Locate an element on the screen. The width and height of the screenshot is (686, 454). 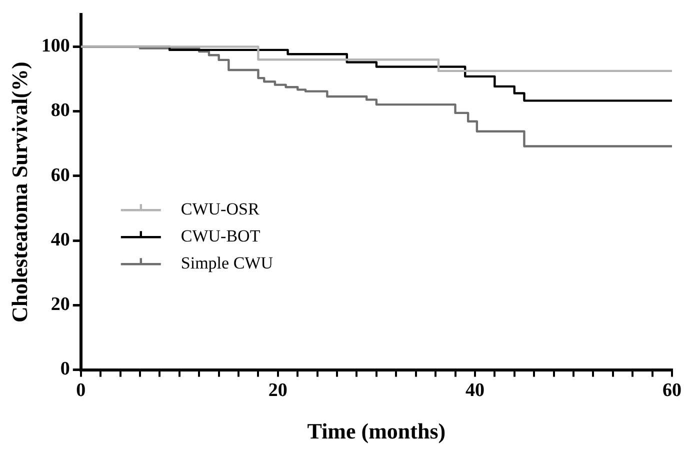
x-tick-label: 0 is located at coordinates (81, 391).